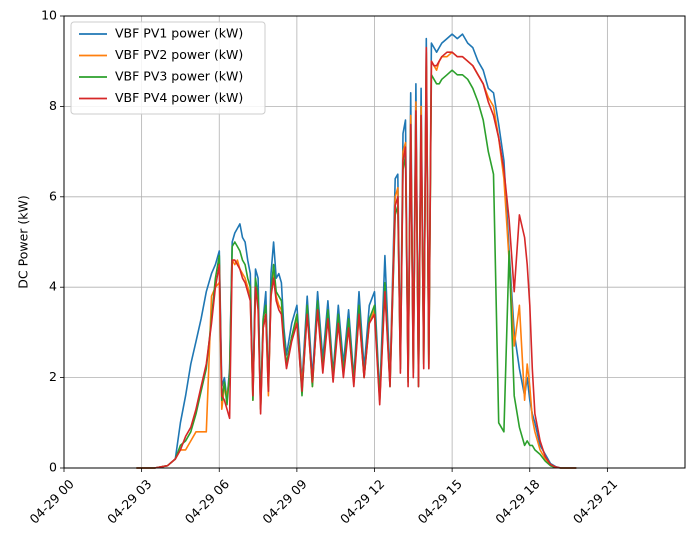  I want to click on y-axis-label: DC Power (kW), so click(23, 241).